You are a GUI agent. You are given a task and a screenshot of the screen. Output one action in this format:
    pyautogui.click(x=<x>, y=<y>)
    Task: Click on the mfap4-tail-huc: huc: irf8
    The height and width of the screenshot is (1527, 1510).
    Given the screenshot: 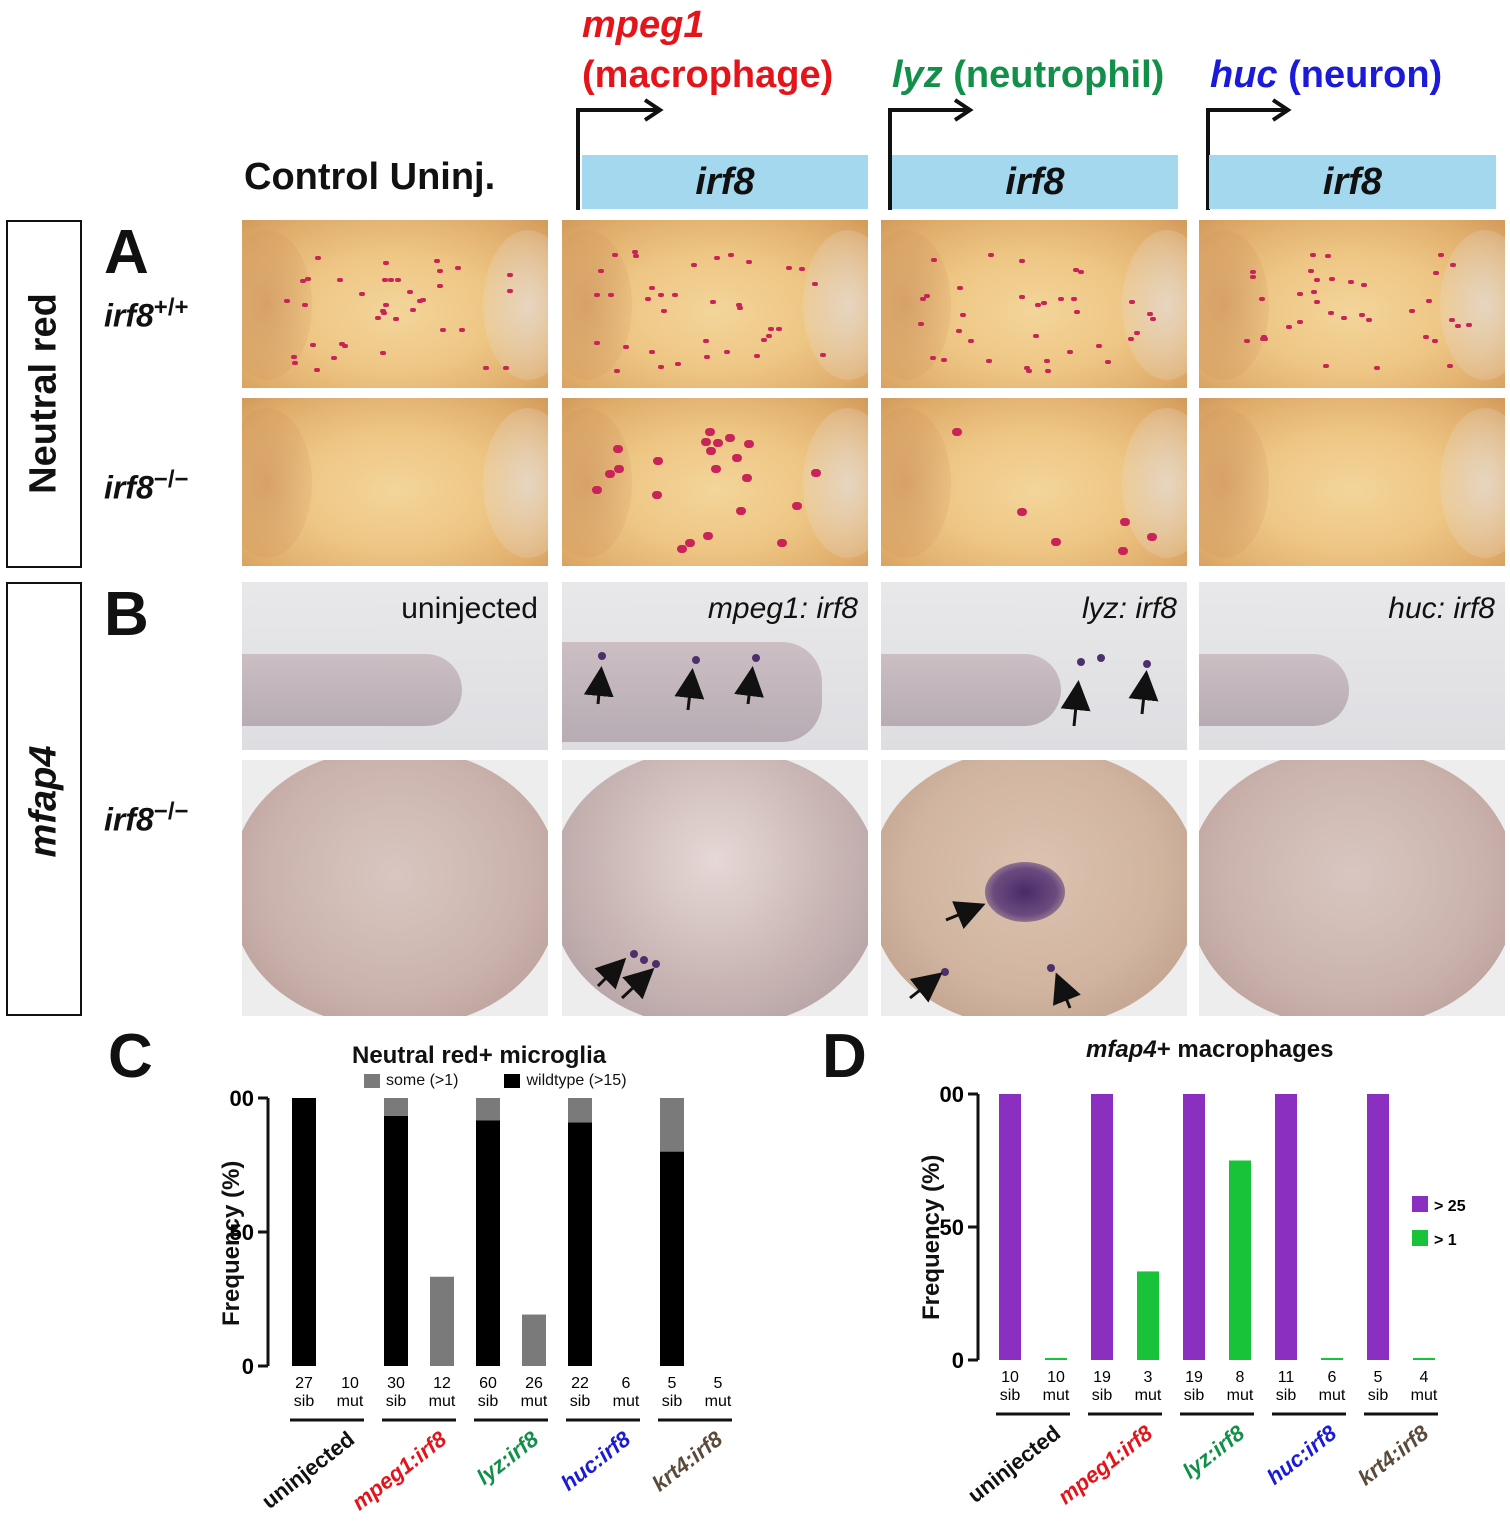 What is the action you would take?
    pyautogui.click(x=1352, y=666)
    